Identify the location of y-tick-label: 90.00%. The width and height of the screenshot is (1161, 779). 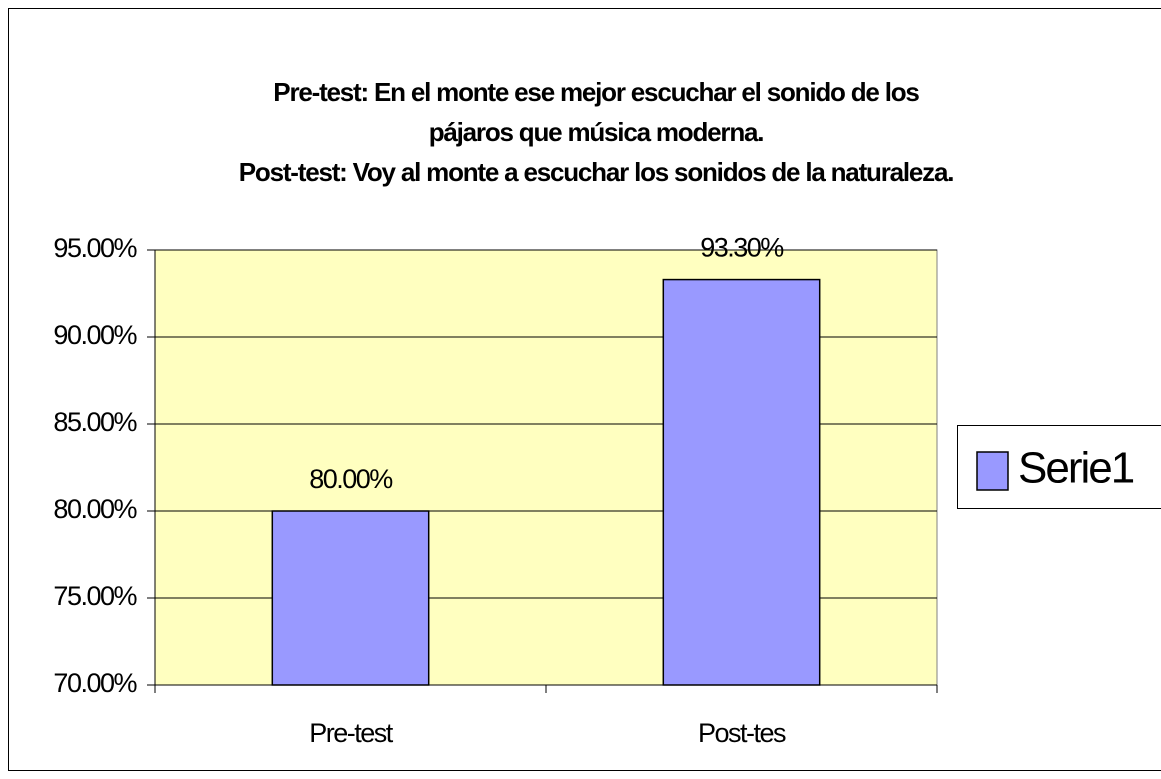
(95, 335).